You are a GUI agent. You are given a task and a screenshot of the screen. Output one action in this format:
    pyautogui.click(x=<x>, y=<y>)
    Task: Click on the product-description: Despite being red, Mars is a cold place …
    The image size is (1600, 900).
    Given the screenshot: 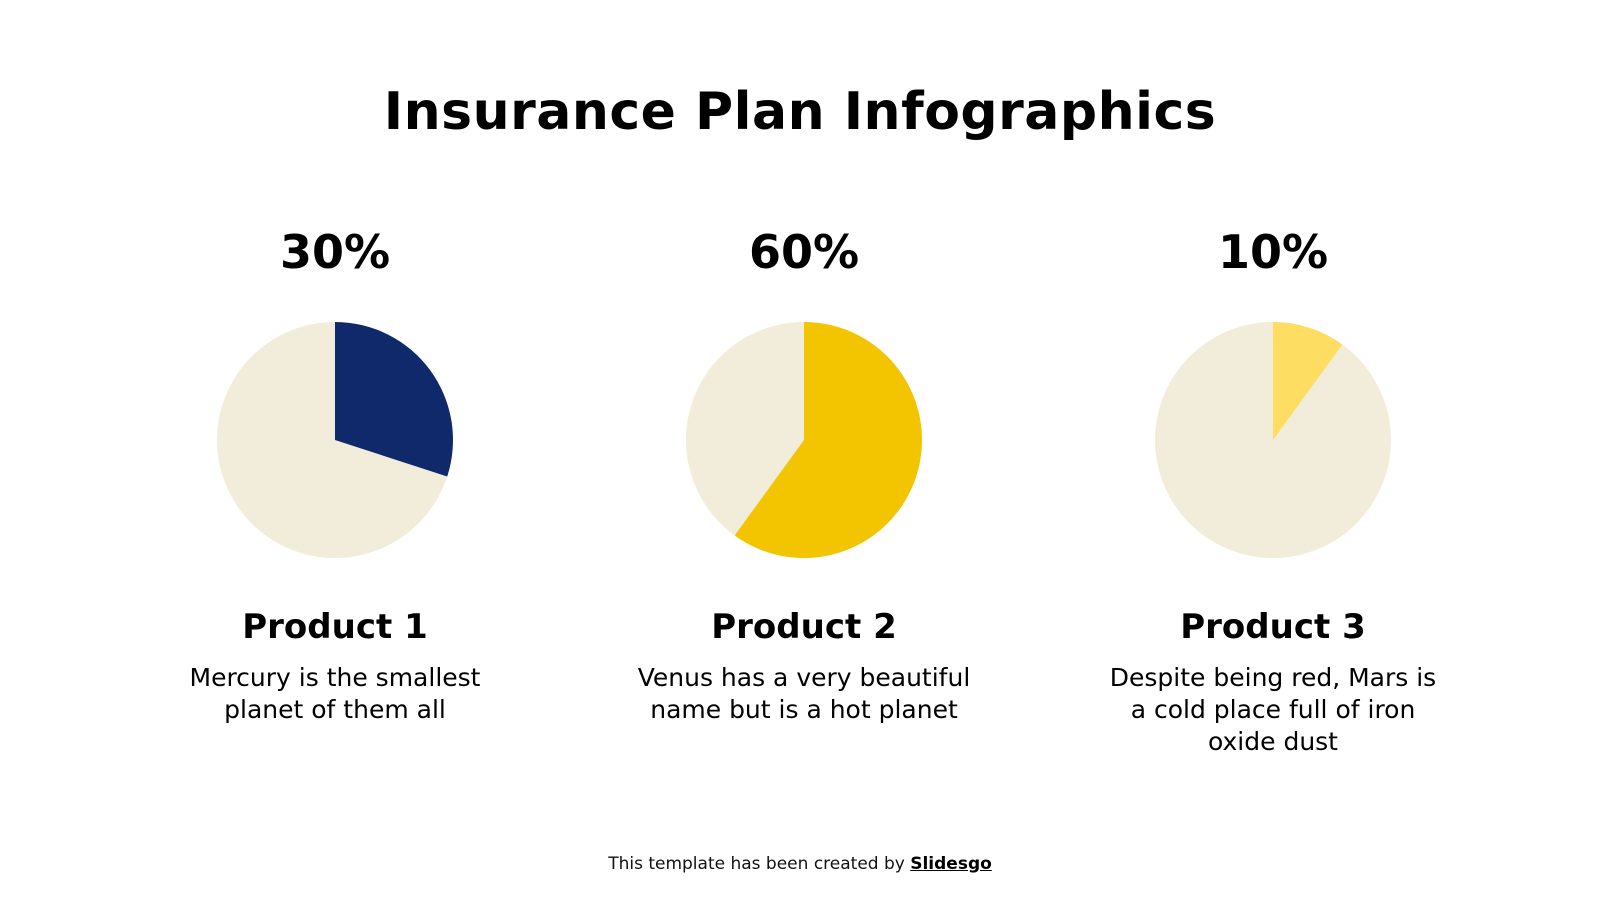 What is the action you would take?
    pyautogui.click(x=1273, y=709)
    